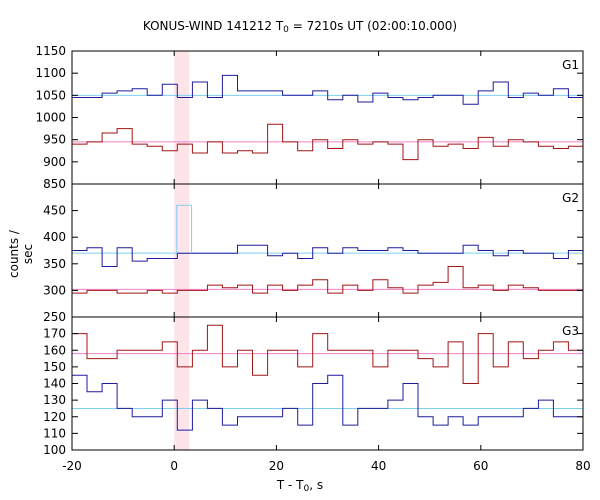 The width and height of the screenshot is (600, 500). Describe the element at coordinates (276, 466) in the screenshot. I see `x-tick-label: 20` at that location.